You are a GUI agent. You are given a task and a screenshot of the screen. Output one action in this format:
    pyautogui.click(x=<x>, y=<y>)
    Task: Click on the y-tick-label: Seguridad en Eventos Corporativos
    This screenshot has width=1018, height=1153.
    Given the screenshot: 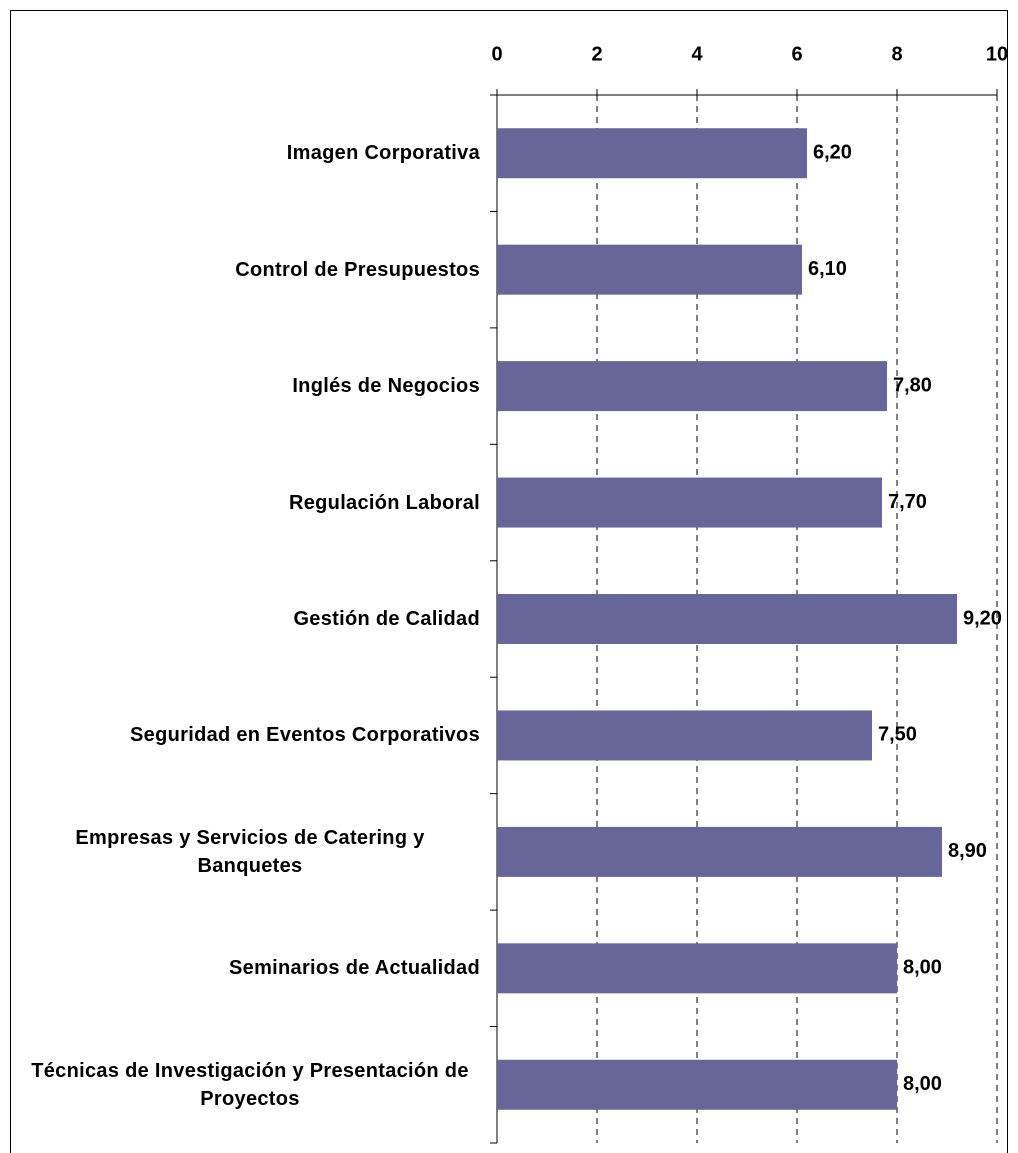 What is the action you would take?
    pyautogui.click(x=305, y=735)
    